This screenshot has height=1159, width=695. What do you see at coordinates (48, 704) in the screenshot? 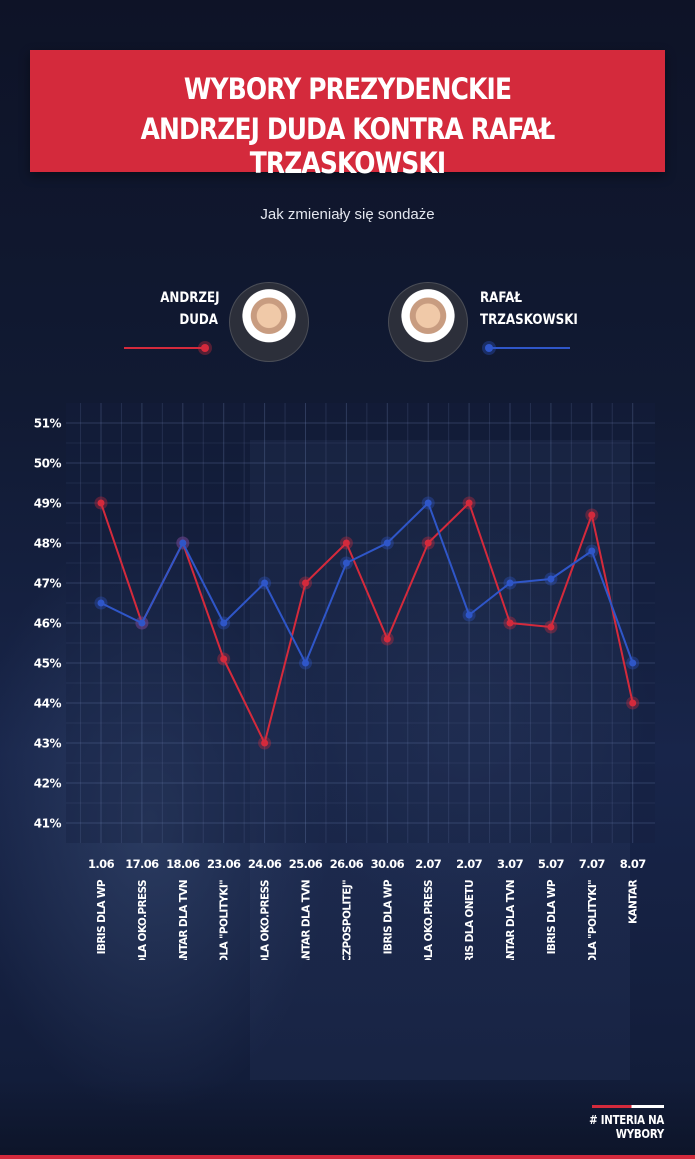
I see `y-tick-label: 44%` at bounding box center [48, 704].